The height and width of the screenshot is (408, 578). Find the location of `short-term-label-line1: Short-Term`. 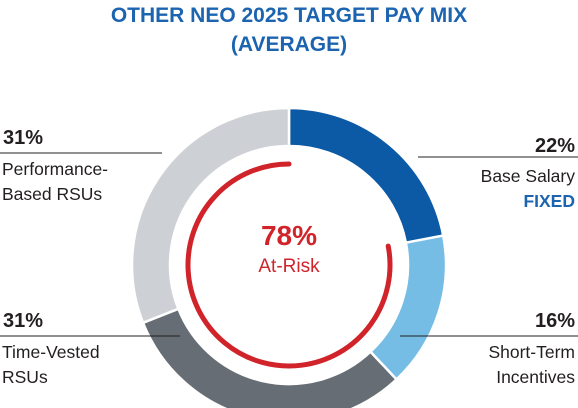

short-term-label-line1: Short-Term is located at coordinates (531, 352).